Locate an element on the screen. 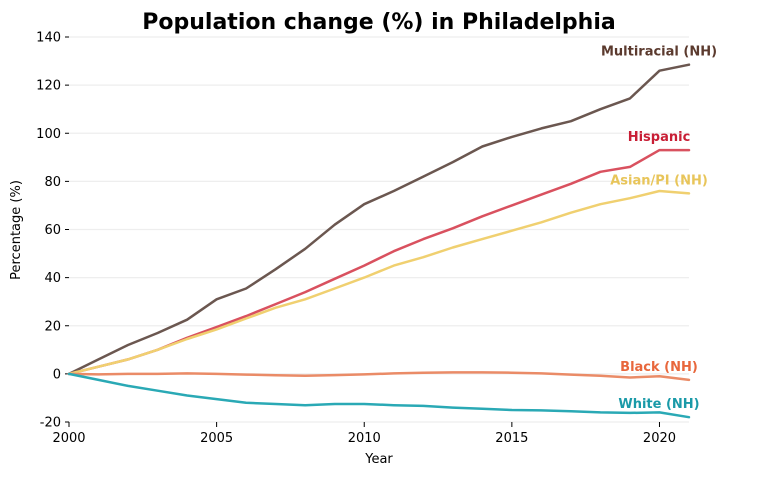 The width and height of the screenshot is (760, 480). y-tick-label: 100 is located at coordinates (48, 134).